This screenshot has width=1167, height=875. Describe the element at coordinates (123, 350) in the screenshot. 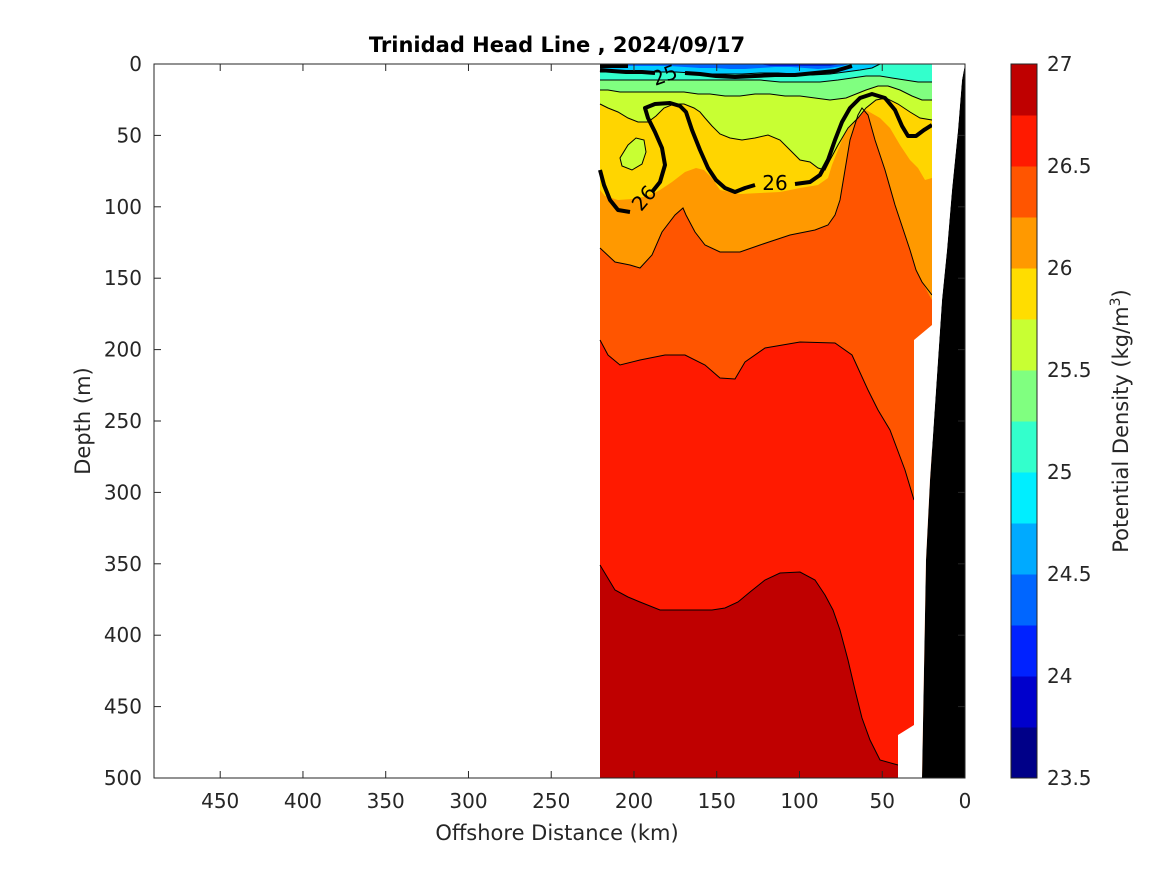

I see `y-tick-label: 200` at that location.